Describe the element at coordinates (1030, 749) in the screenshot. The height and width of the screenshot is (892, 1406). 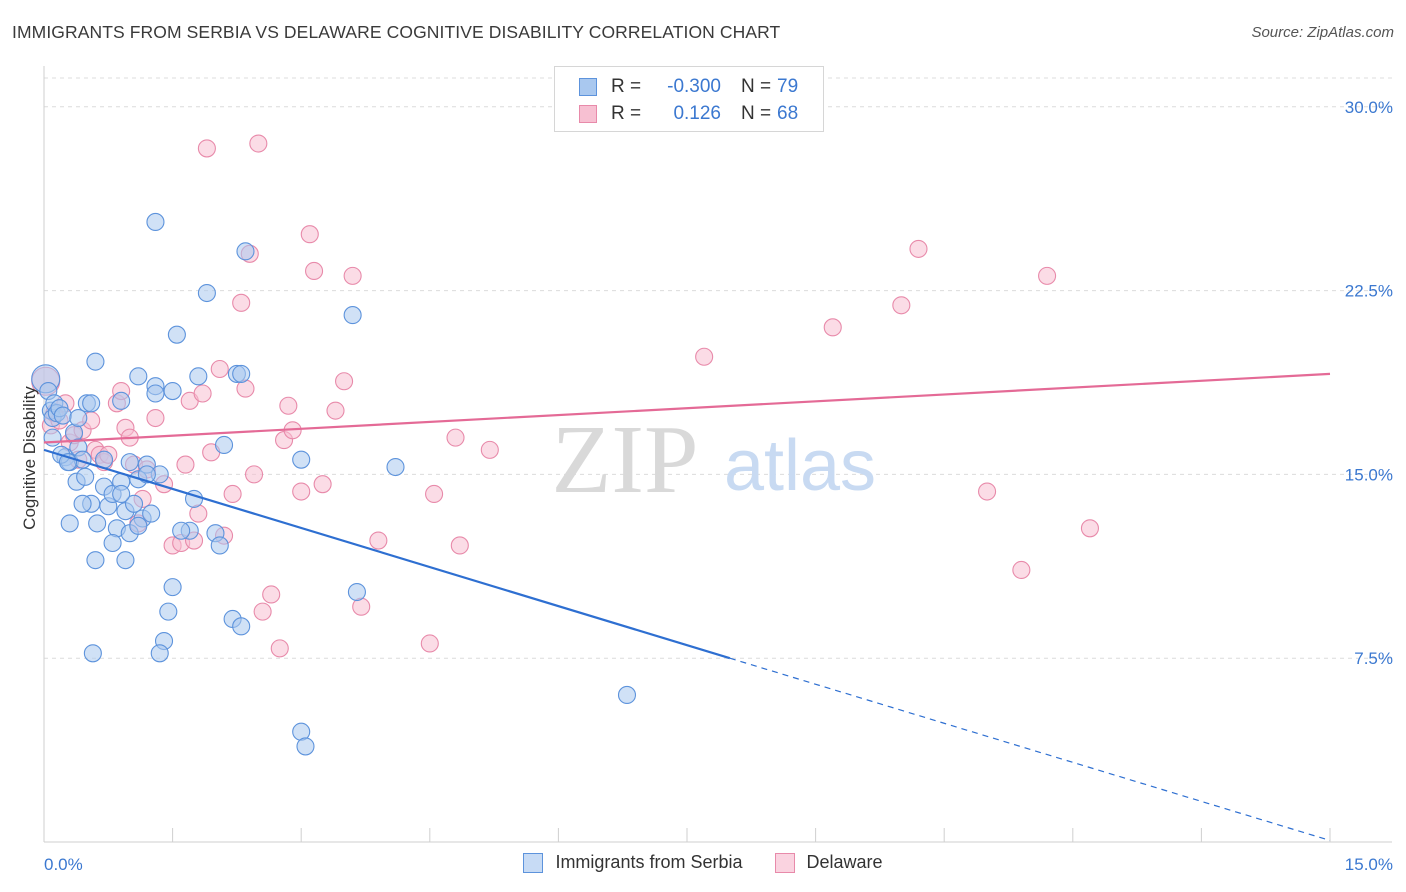
I see `serbia-trend-extension` at that location.